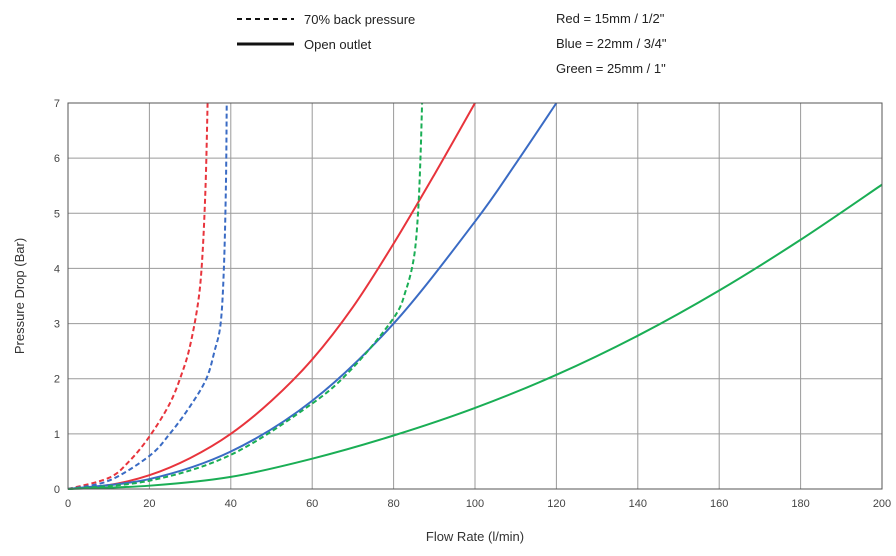 The image size is (896, 556). Describe the element at coordinates (800, 504) in the screenshot. I see `x-tick-label: 180` at that location.